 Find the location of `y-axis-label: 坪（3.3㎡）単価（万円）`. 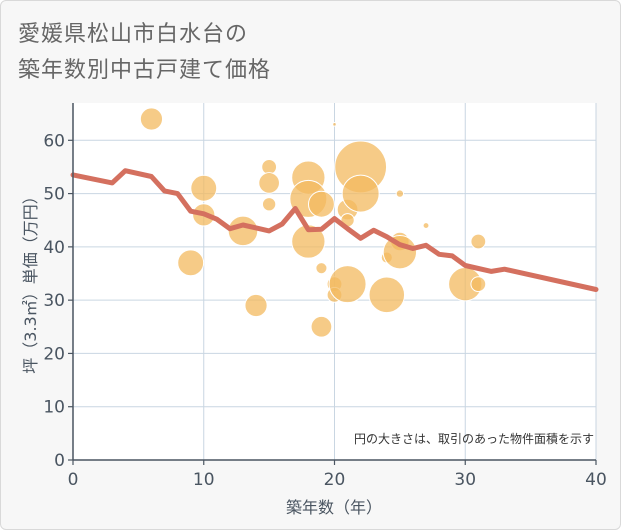

y-axis-label: 坪（3.3㎡）単価（万円） is located at coordinates (30, 280).